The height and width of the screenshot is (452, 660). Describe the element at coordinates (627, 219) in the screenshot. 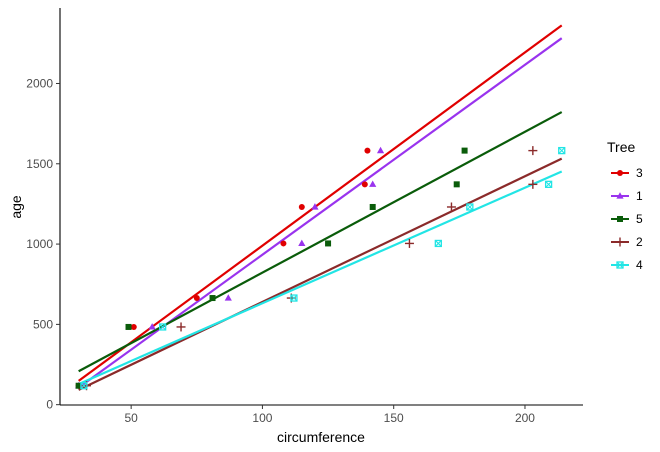

I see `legend-item-tree-5: 5` at that location.